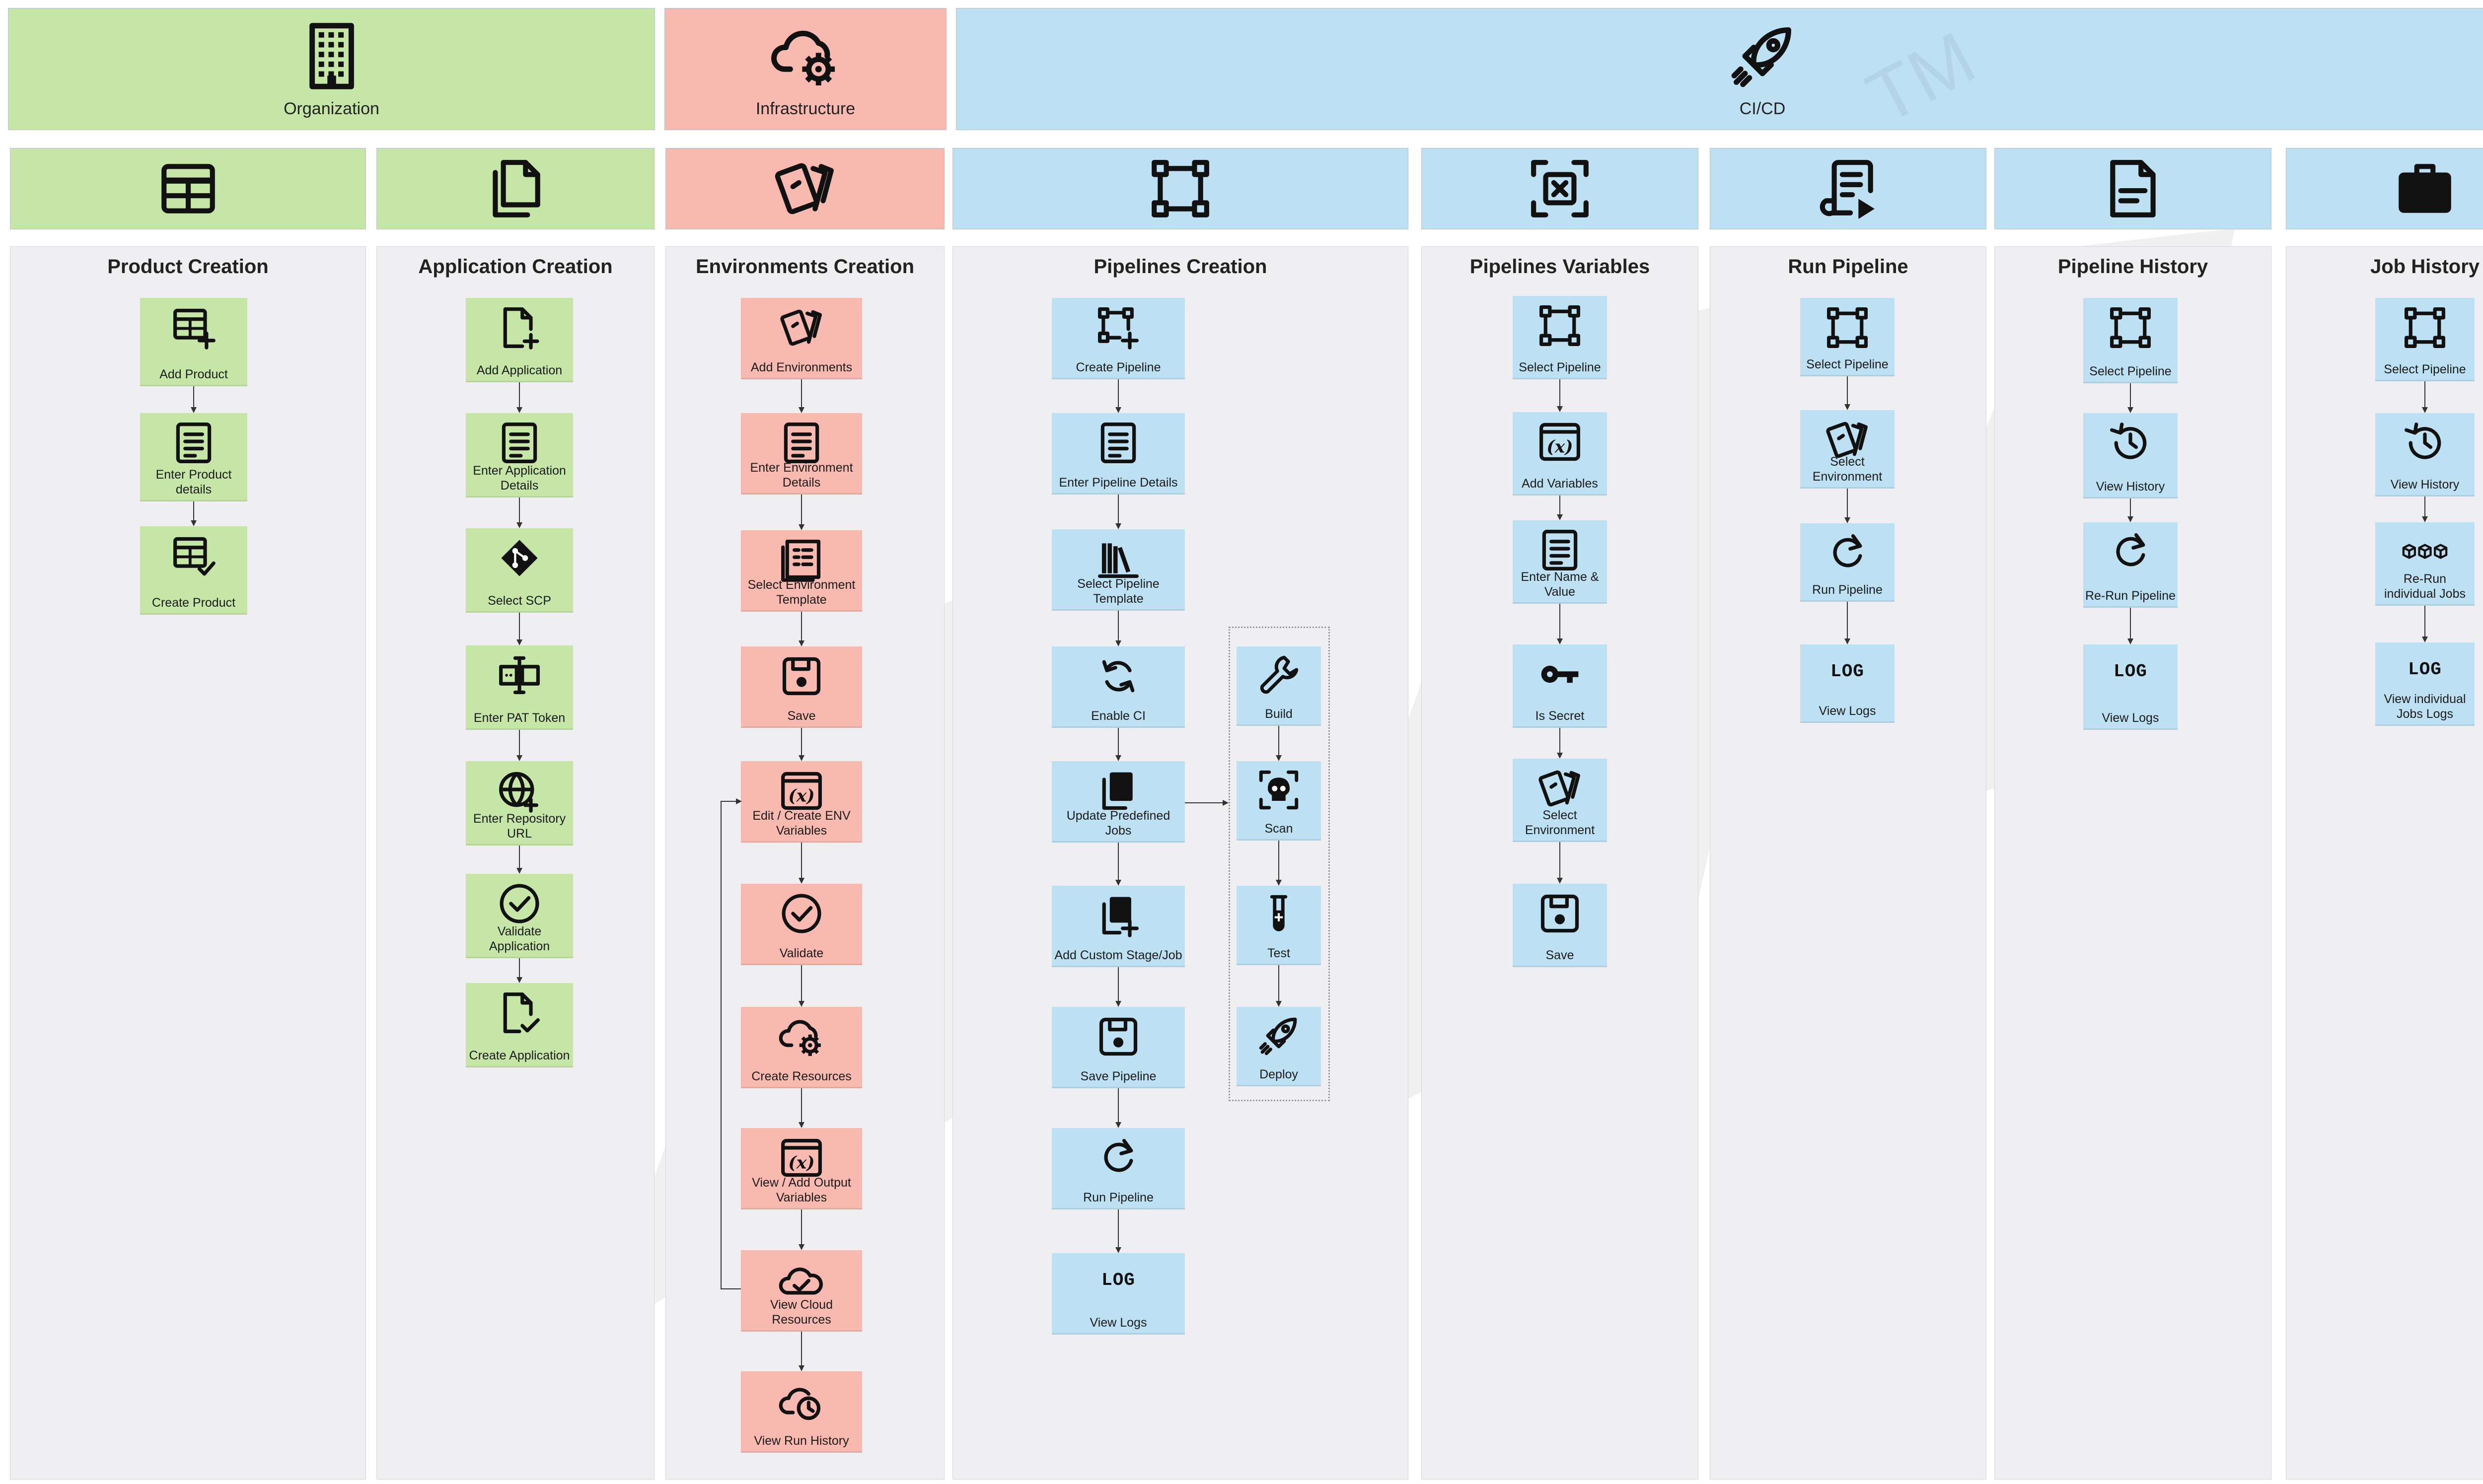  What do you see at coordinates (1279, 686) in the screenshot?
I see `job-node: Build` at bounding box center [1279, 686].